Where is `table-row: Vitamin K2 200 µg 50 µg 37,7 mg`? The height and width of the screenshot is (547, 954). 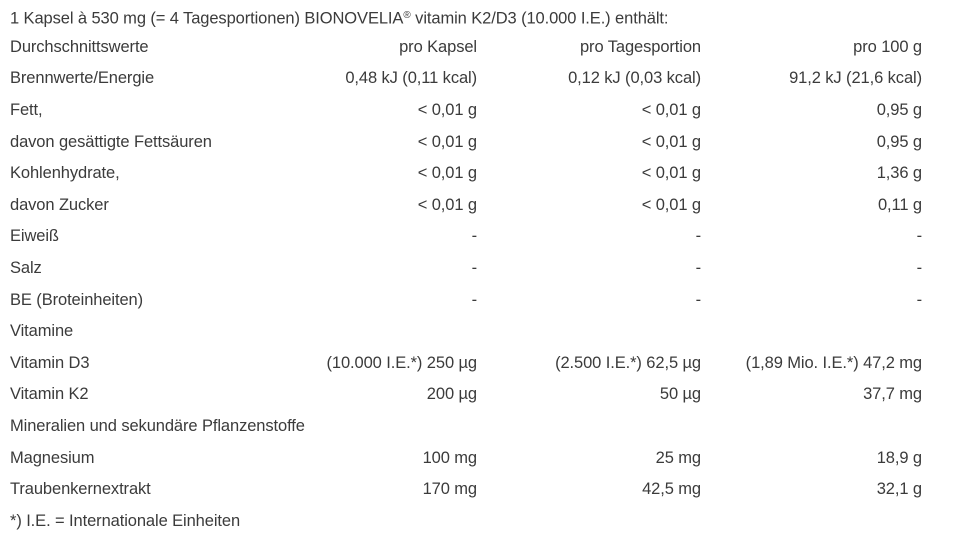
table-row: Vitamin K2 200 µg 50 µg 37,7 mg is located at coordinates (477, 395).